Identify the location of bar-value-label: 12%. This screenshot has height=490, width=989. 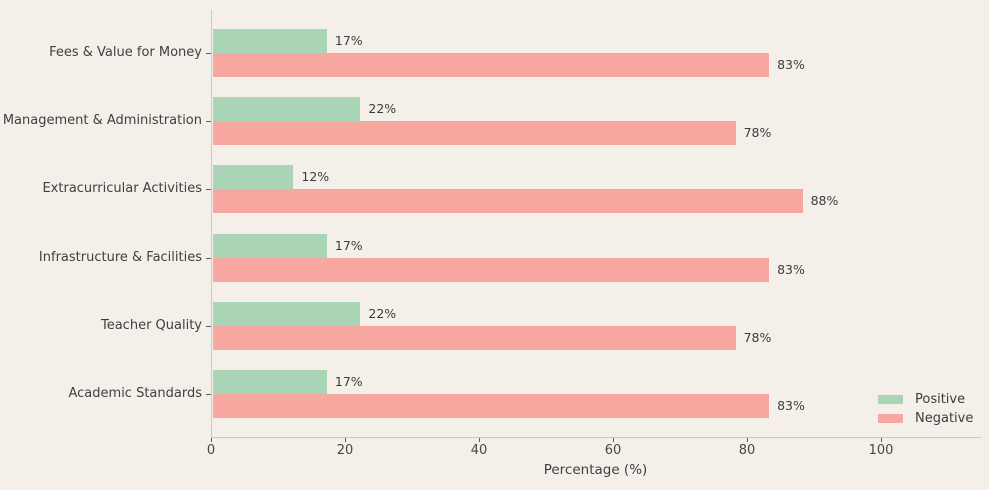
(315, 177).